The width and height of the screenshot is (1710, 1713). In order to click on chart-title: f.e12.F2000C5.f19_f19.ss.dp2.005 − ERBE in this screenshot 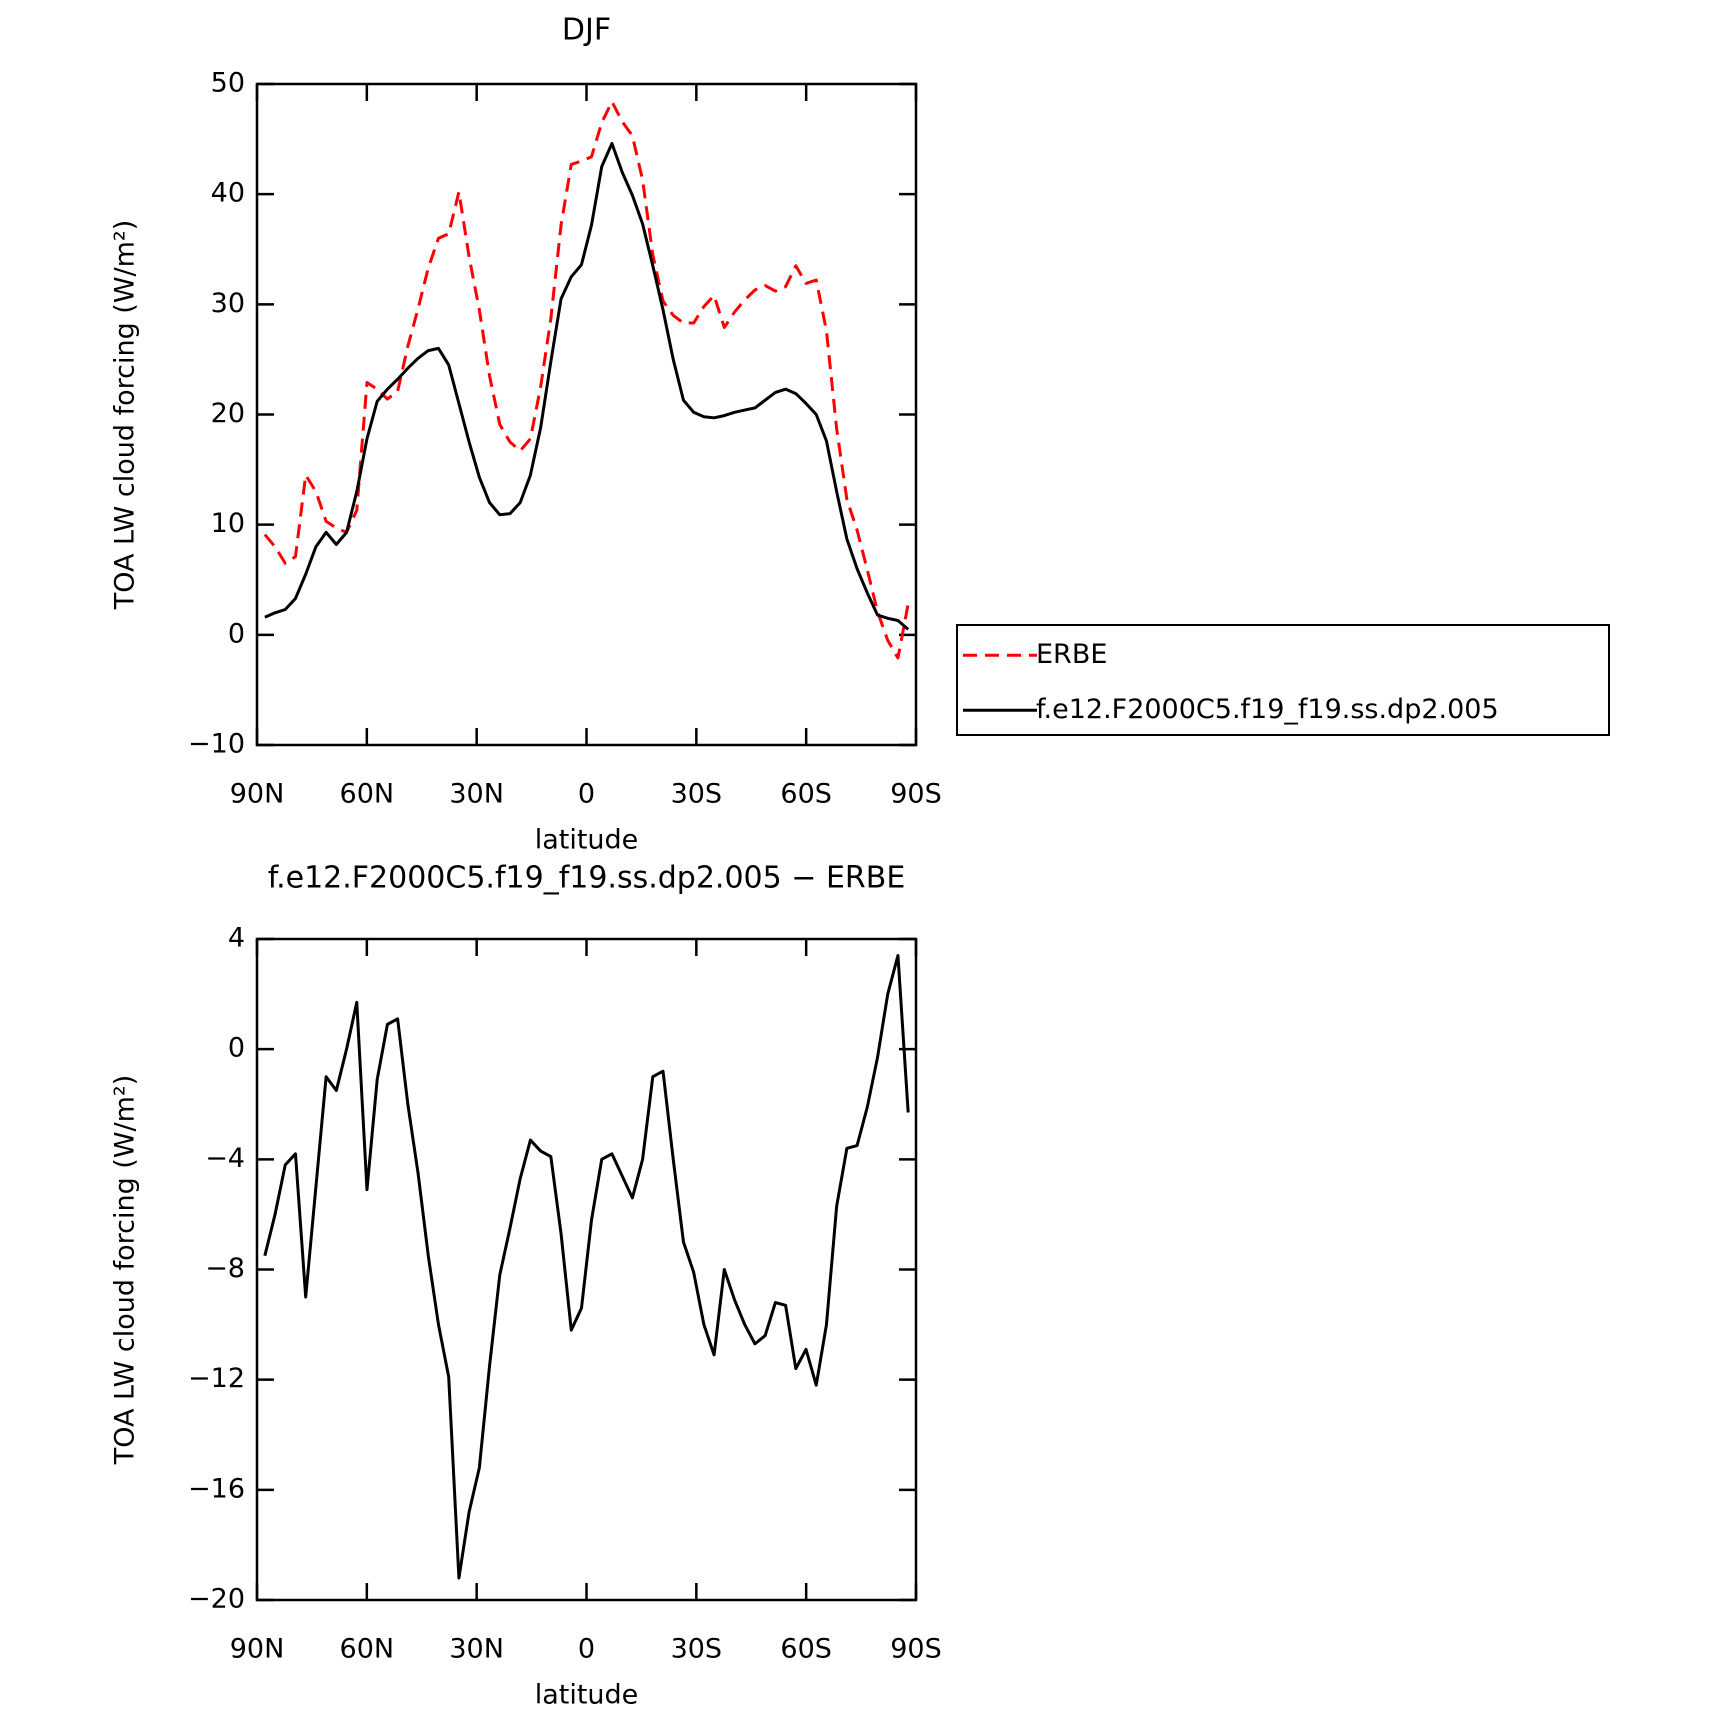, I will do `click(587, 878)`.